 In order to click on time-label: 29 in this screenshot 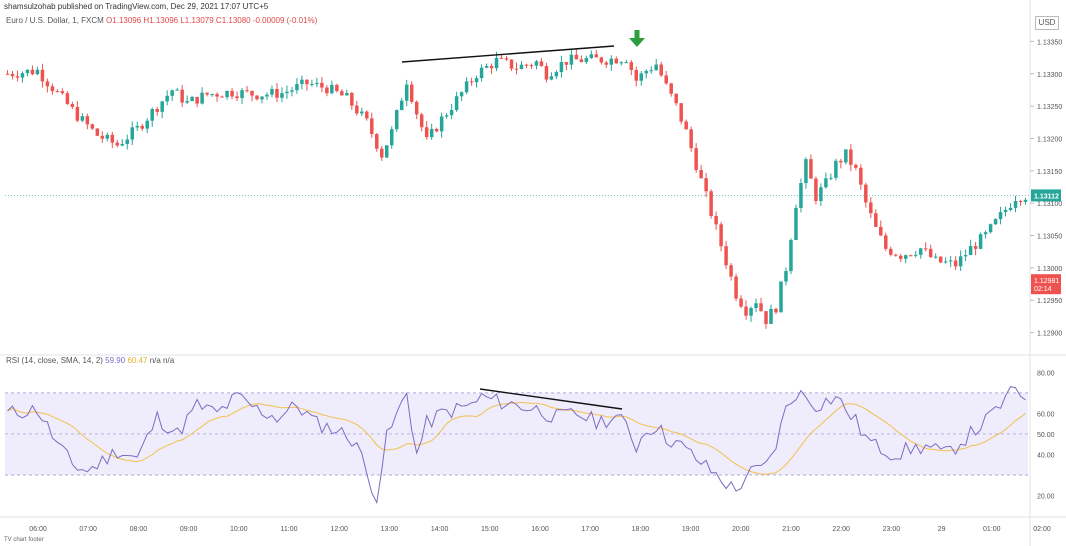, I will do `click(942, 529)`.